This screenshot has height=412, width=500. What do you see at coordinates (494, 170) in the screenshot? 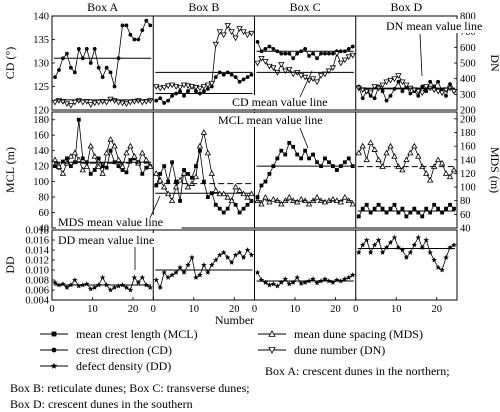
I see `y2-axis-title-middle: MDS (m)` at bounding box center [494, 170].